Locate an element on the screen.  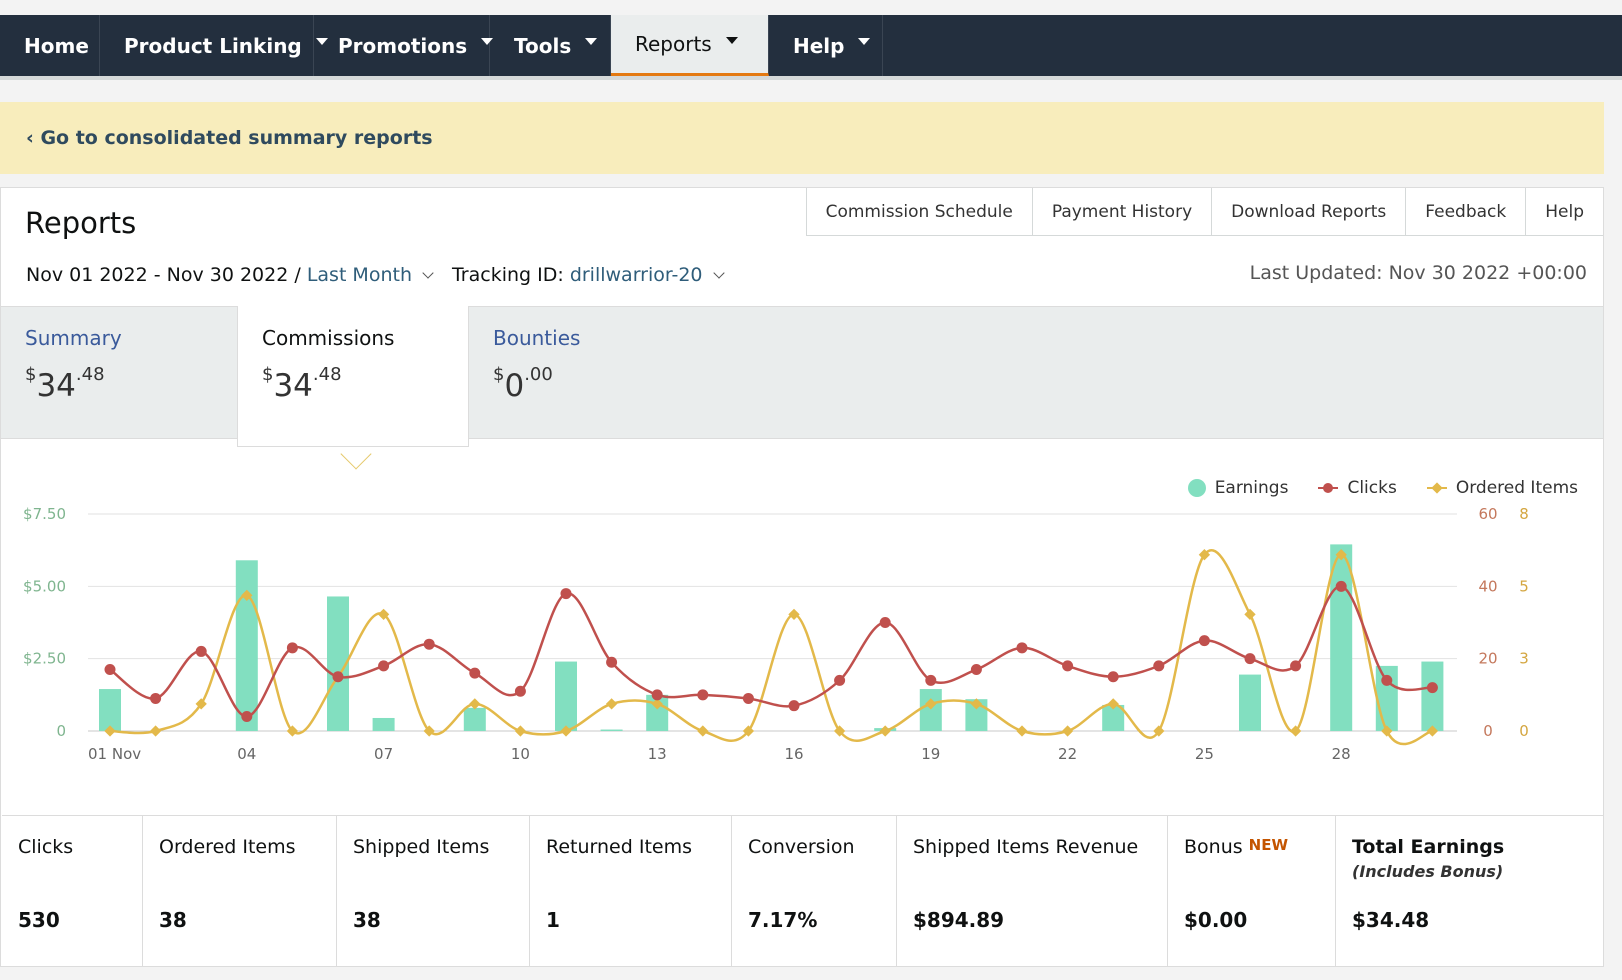
commission-schedule-link: Commission Schedule is located at coordinates (920, 211).